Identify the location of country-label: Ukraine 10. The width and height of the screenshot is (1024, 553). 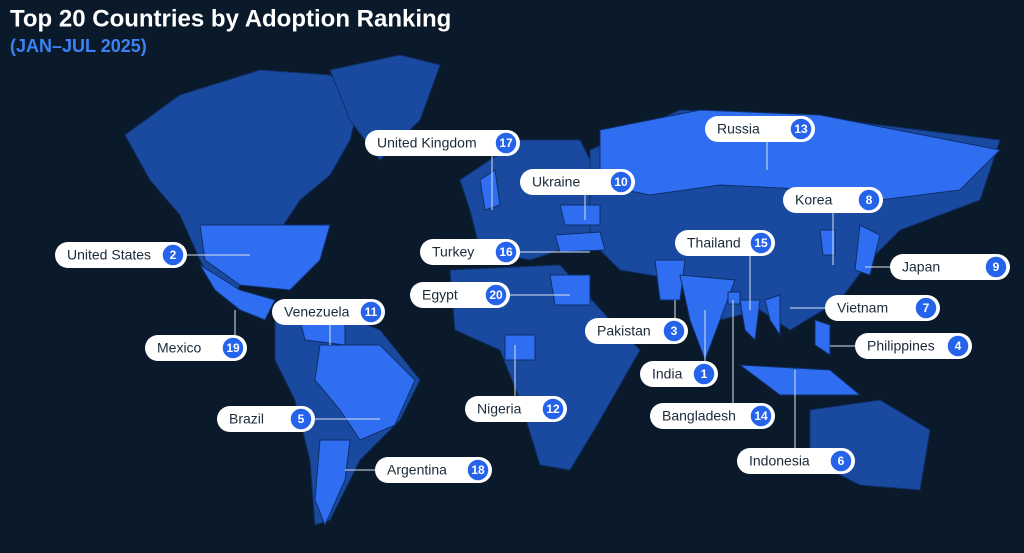
(577, 194).